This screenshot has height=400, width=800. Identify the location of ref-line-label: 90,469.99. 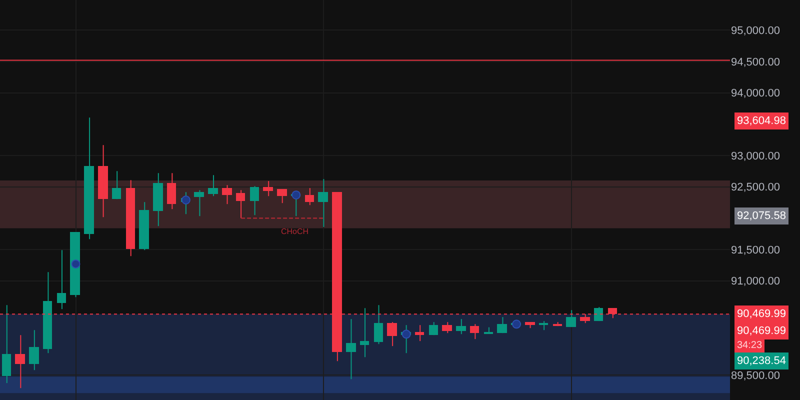
(761, 314).